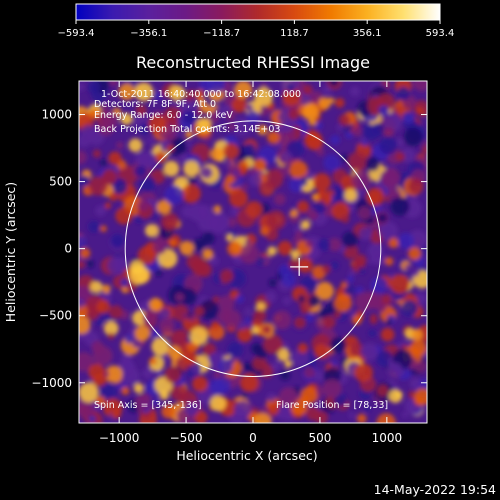 This screenshot has height=500, width=500. What do you see at coordinates (75, 33) in the screenshot?
I see `colorbar-tick-label: −593.4` at bounding box center [75, 33].